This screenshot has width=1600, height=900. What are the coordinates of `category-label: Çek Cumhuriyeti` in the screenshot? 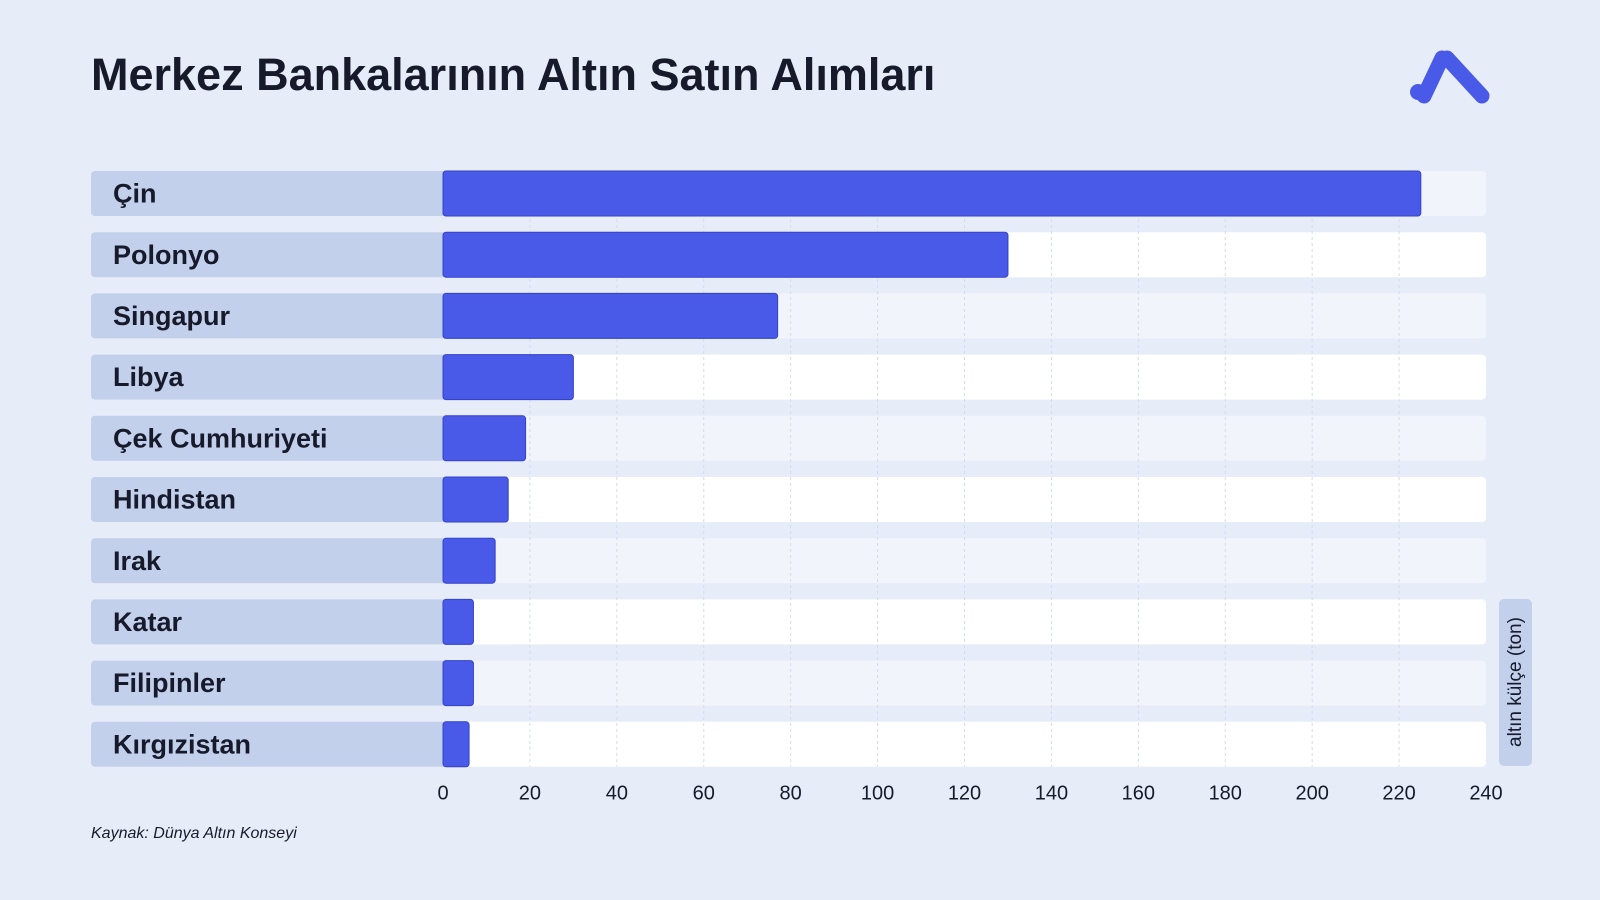 It's located at (220, 438).